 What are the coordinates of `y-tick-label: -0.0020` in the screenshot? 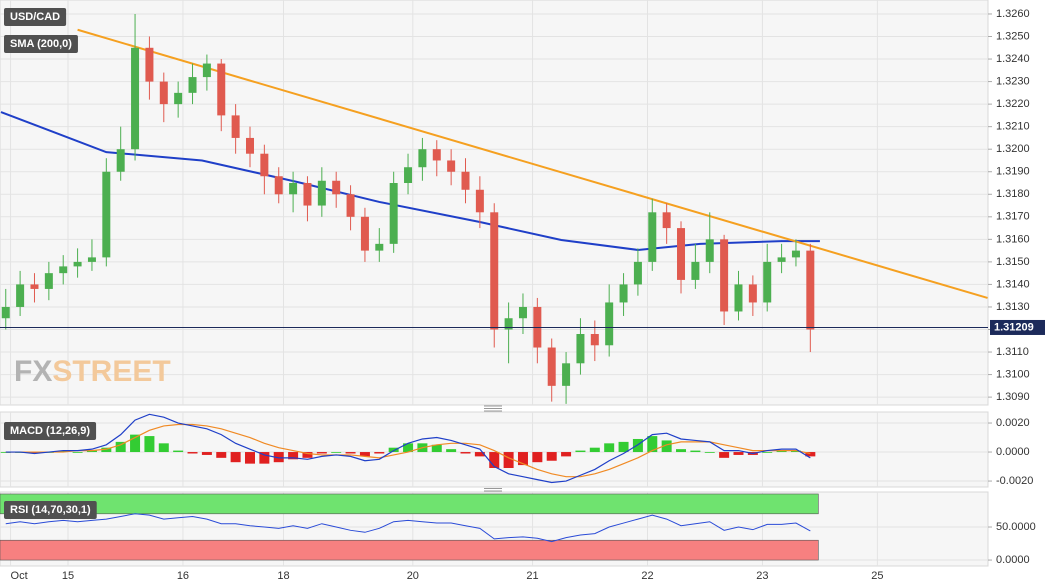 It's located at (1014, 481).